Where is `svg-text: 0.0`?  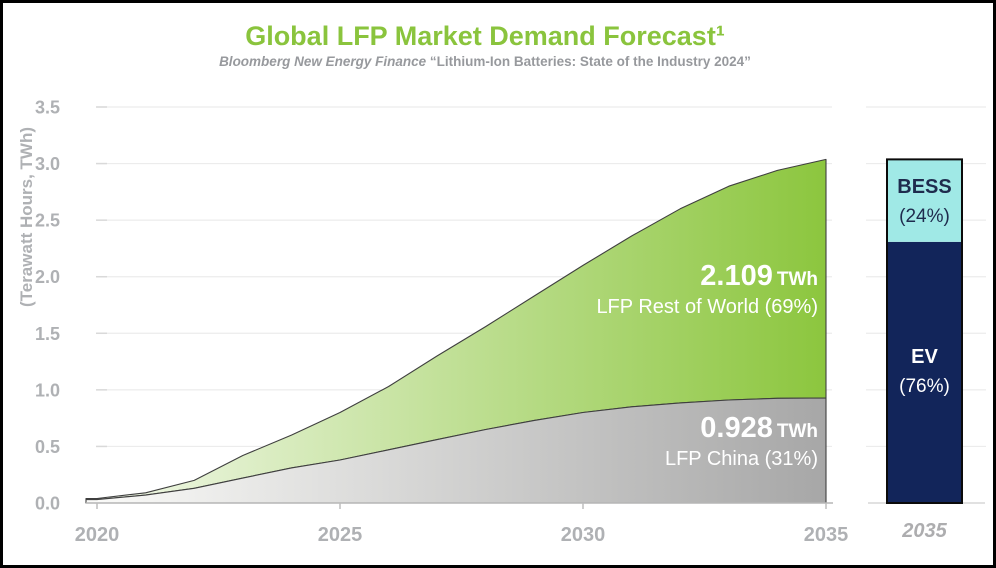 svg-text: 0.0 is located at coordinates (47, 504).